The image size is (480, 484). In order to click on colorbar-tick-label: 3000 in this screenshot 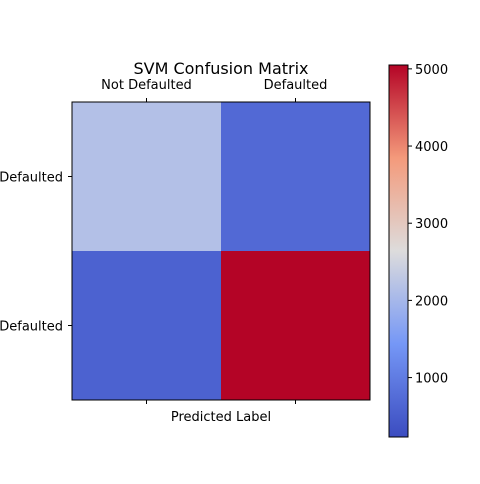, I will do `click(431, 224)`.